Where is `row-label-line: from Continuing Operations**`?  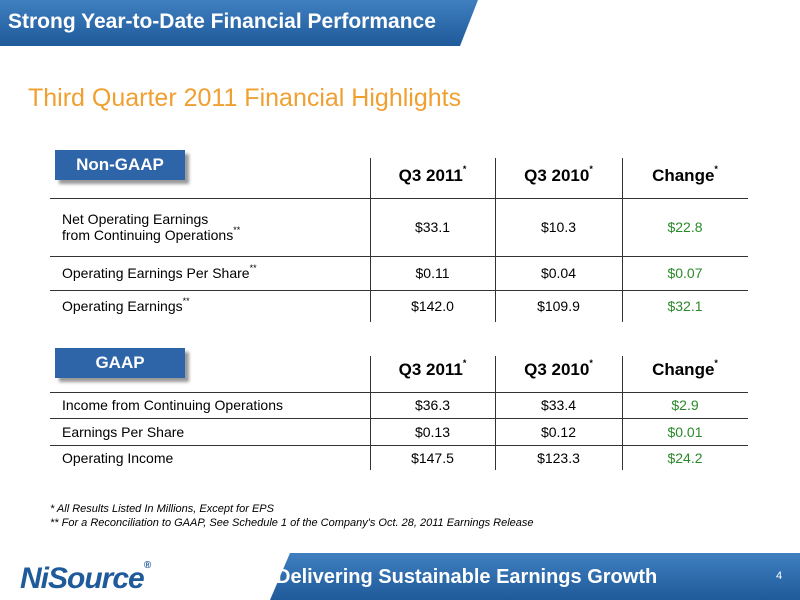 row-label-line: from Continuing Operations** is located at coordinates (151, 234).